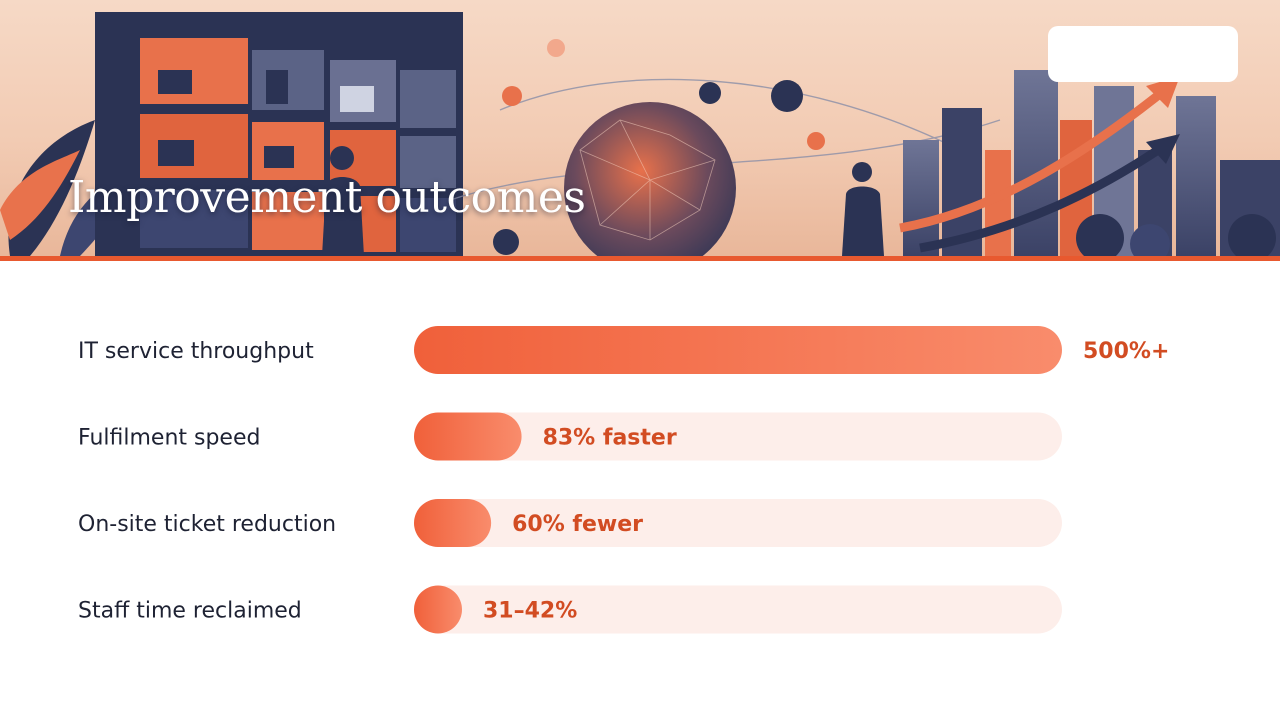 This screenshot has height=720, width=1280. I want to click on orb-decorations, so click(659, 147).